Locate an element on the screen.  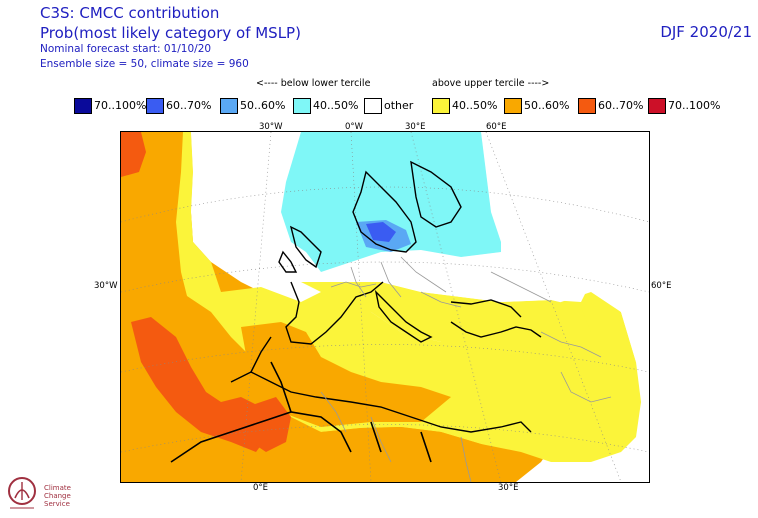
tick-right-60e: 60°E is located at coordinates (661, 286).